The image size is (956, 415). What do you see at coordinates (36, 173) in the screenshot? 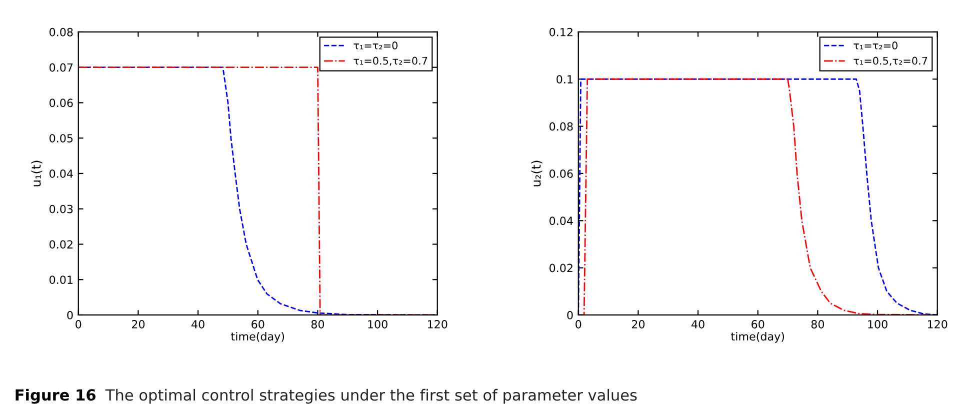
I see `y-axis-title: u₁(t)` at bounding box center [36, 173].